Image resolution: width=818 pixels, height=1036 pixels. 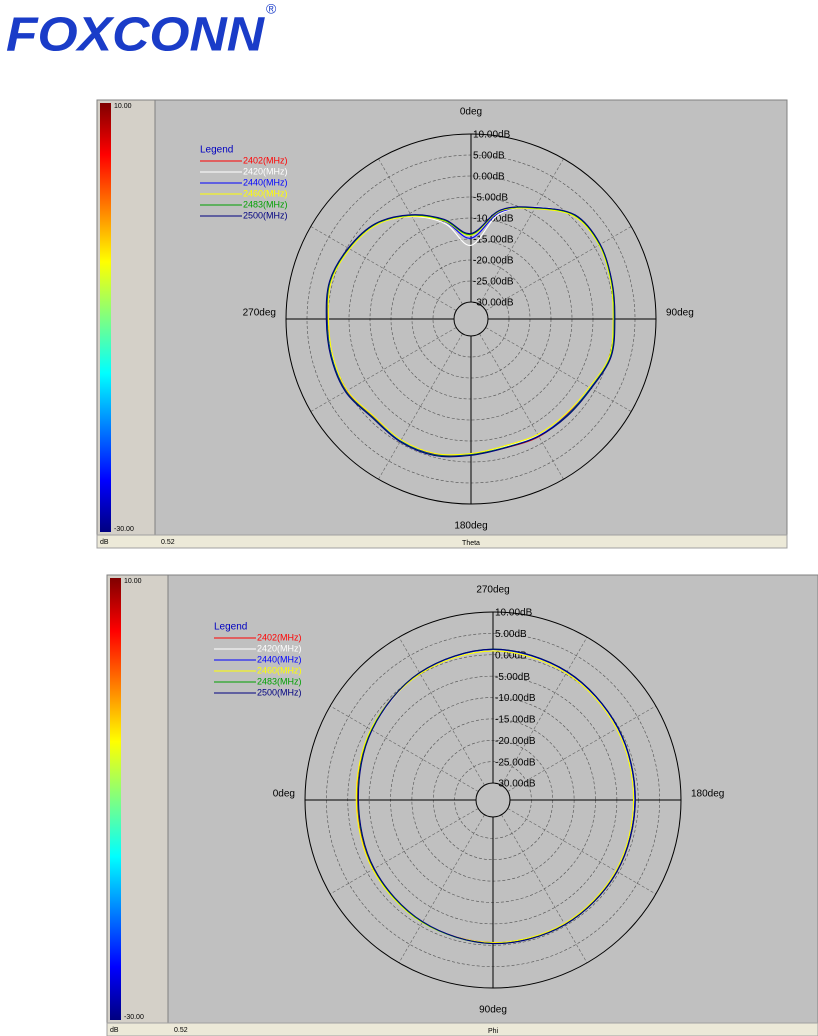 What do you see at coordinates (135, 35) in the screenshot?
I see `logo: FOXCONN` at bounding box center [135, 35].